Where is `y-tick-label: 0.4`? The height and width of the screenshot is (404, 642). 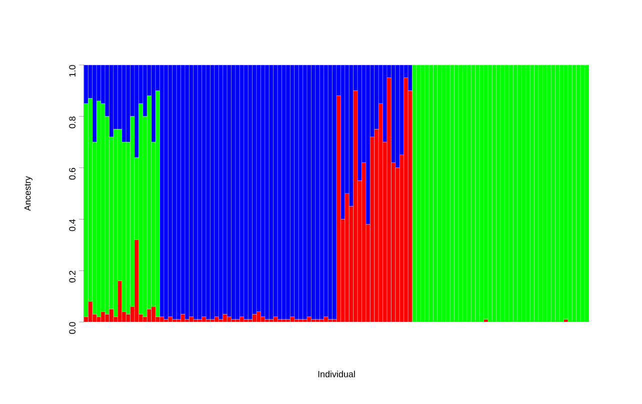 y-tick-label: 0.4 is located at coordinates (72, 225).